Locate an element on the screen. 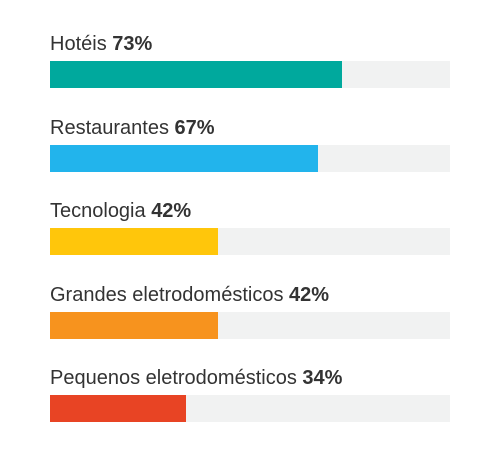 The width and height of the screenshot is (500, 458). category-label: Grandes eletrodomésticos is located at coordinates (167, 294).